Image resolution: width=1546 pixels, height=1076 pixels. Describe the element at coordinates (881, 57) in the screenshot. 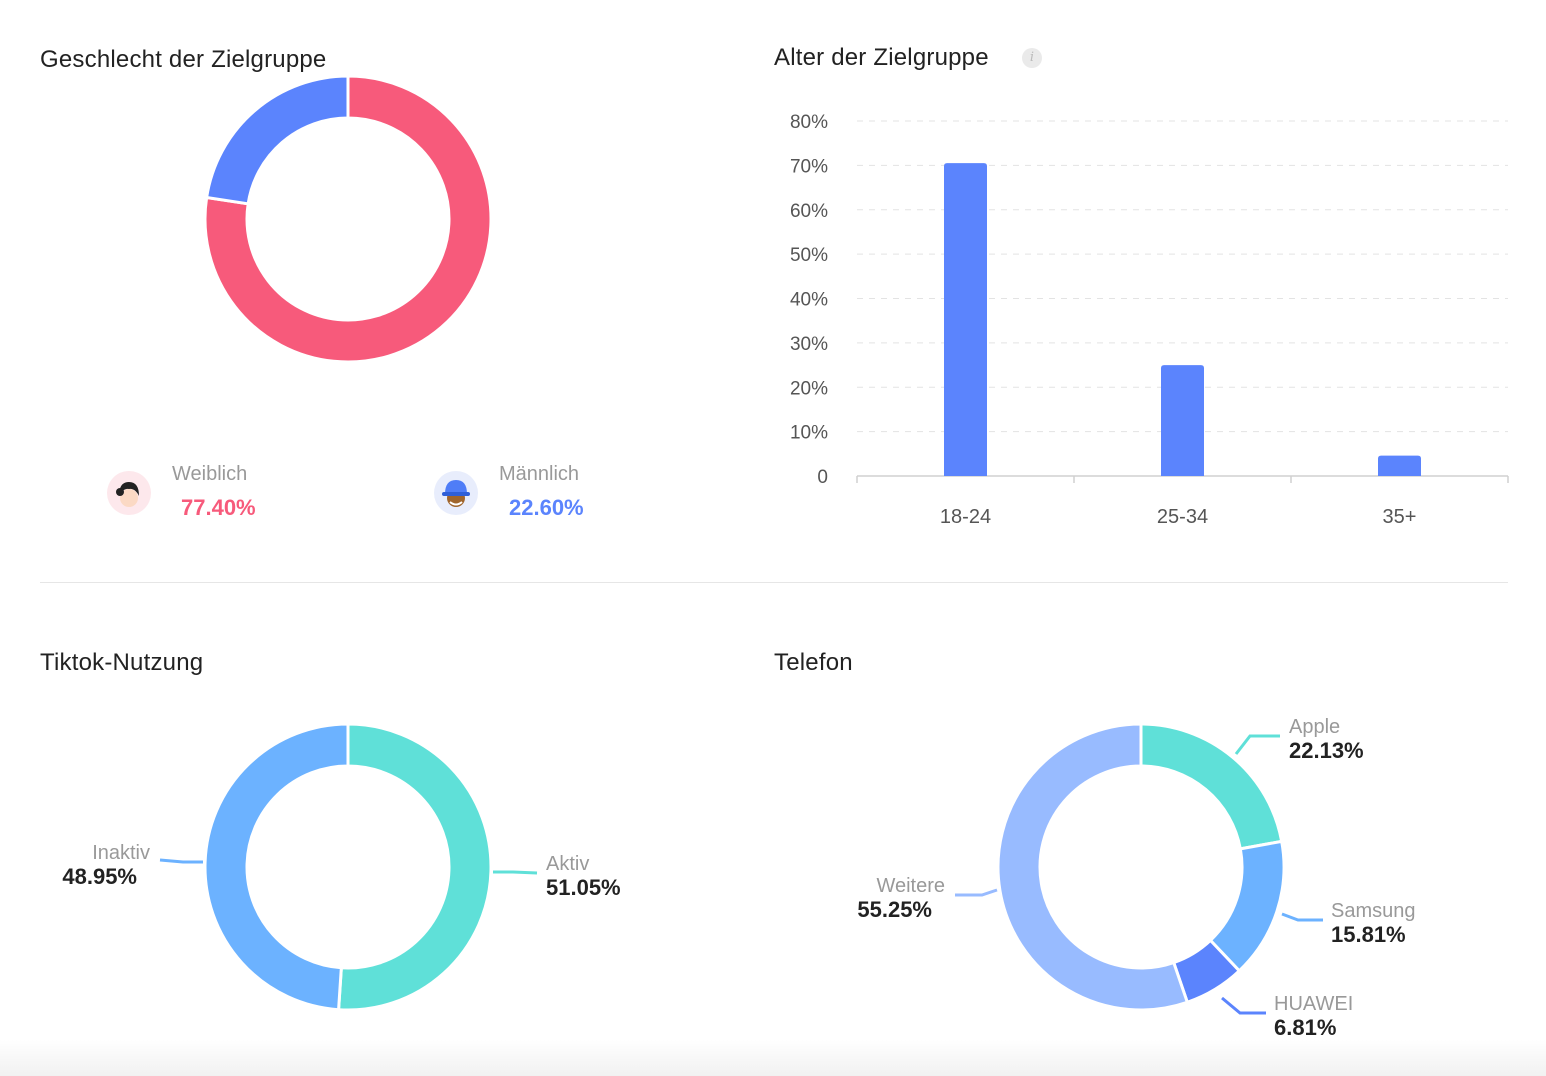

I see `age-title: Alter der Zielgruppe` at that location.